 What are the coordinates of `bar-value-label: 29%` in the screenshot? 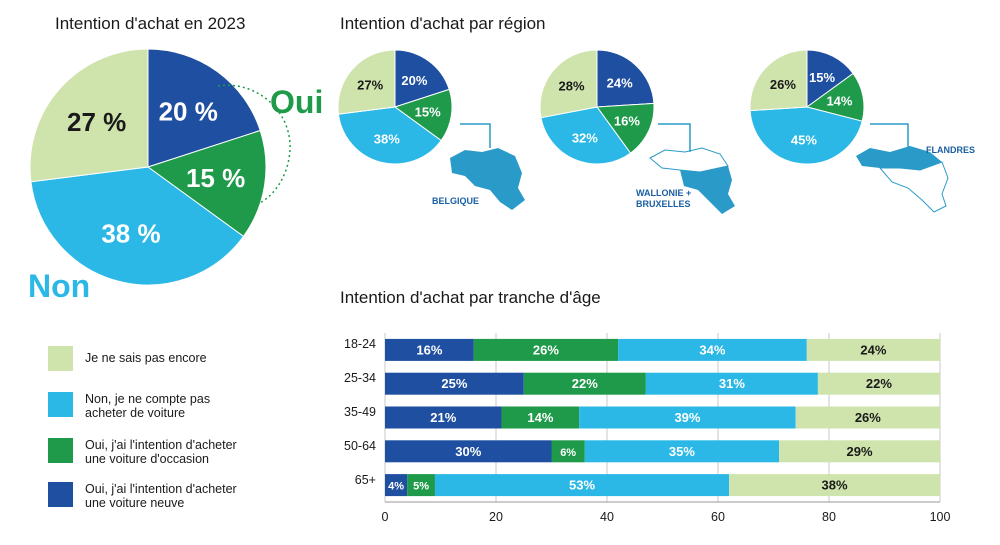 It's located at (860, 451).